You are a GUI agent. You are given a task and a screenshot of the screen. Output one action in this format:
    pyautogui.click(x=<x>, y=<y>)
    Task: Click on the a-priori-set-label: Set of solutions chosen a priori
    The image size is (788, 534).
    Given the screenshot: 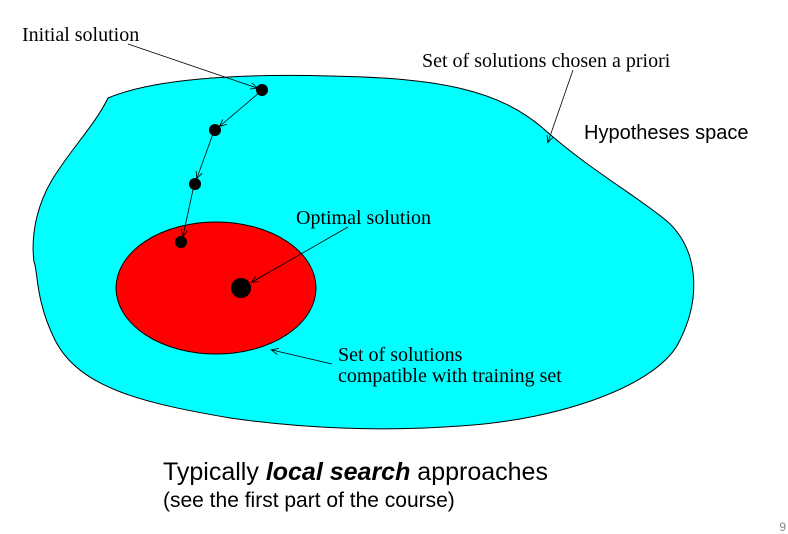 What is the action you would take?
    pyautogui.click(x=546, y=61)
    